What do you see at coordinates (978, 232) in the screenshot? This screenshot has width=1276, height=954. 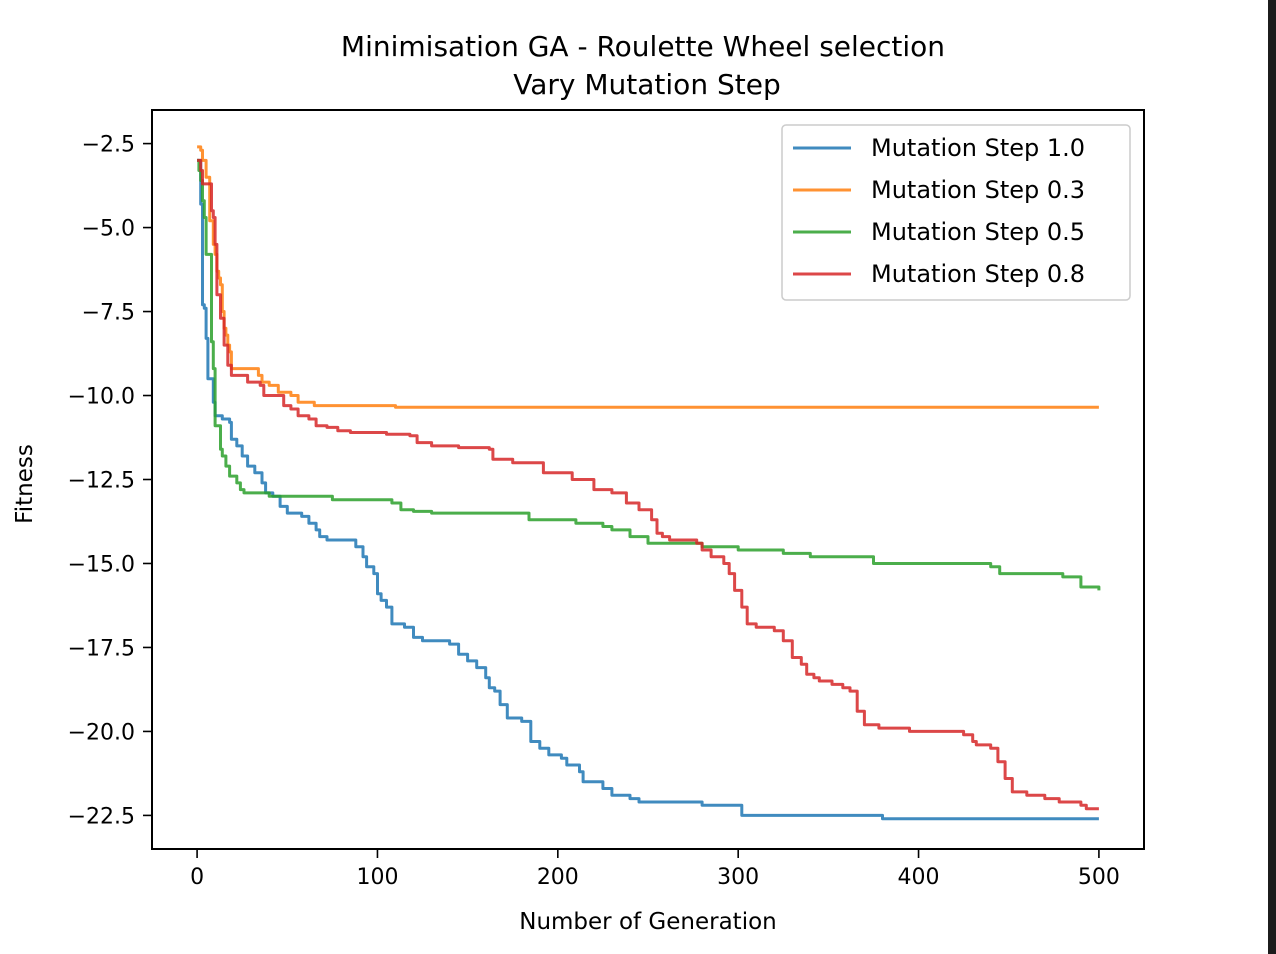 I see `legend-label-3: Mutation Step 0.5` at bounding box center [978, 232].